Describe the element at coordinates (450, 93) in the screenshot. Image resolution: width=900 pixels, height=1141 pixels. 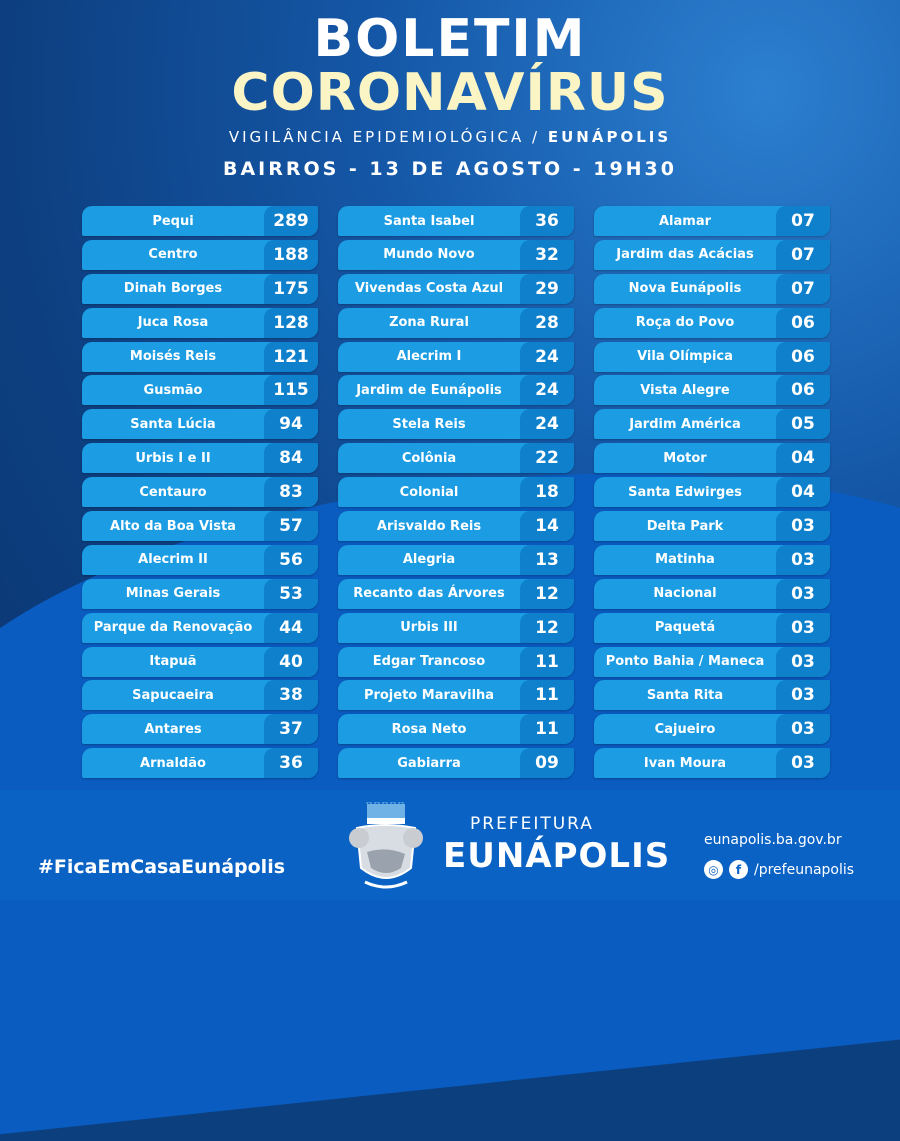
I see `title-coronavirus: CORONAVÍRUS` at that location.